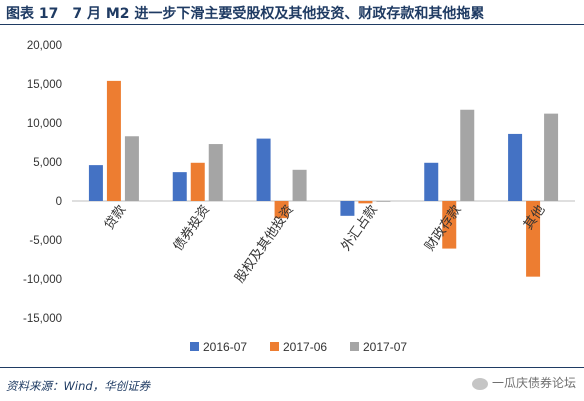 The image size is (584, 401). What do you see at coordinates (479, 383) in the screenshot?
I see `wechat-icon` at bounding box center [479, 383].